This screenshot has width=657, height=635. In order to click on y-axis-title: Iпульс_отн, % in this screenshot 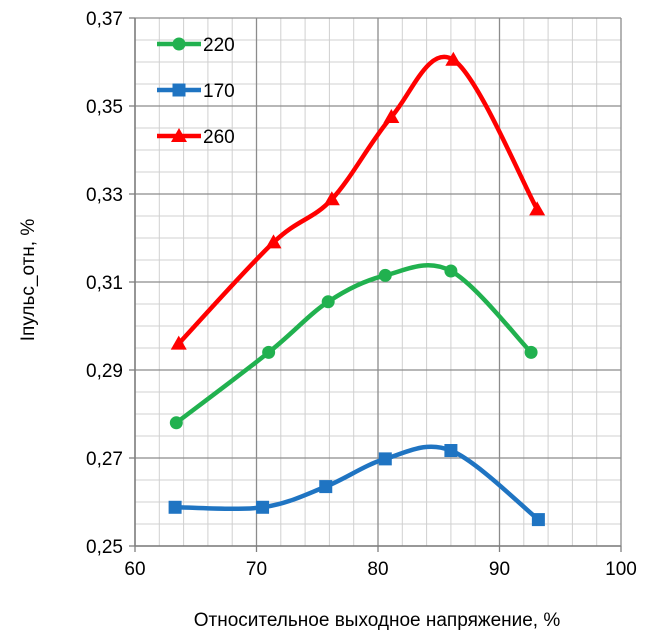, I will do `click(28, 280)`.